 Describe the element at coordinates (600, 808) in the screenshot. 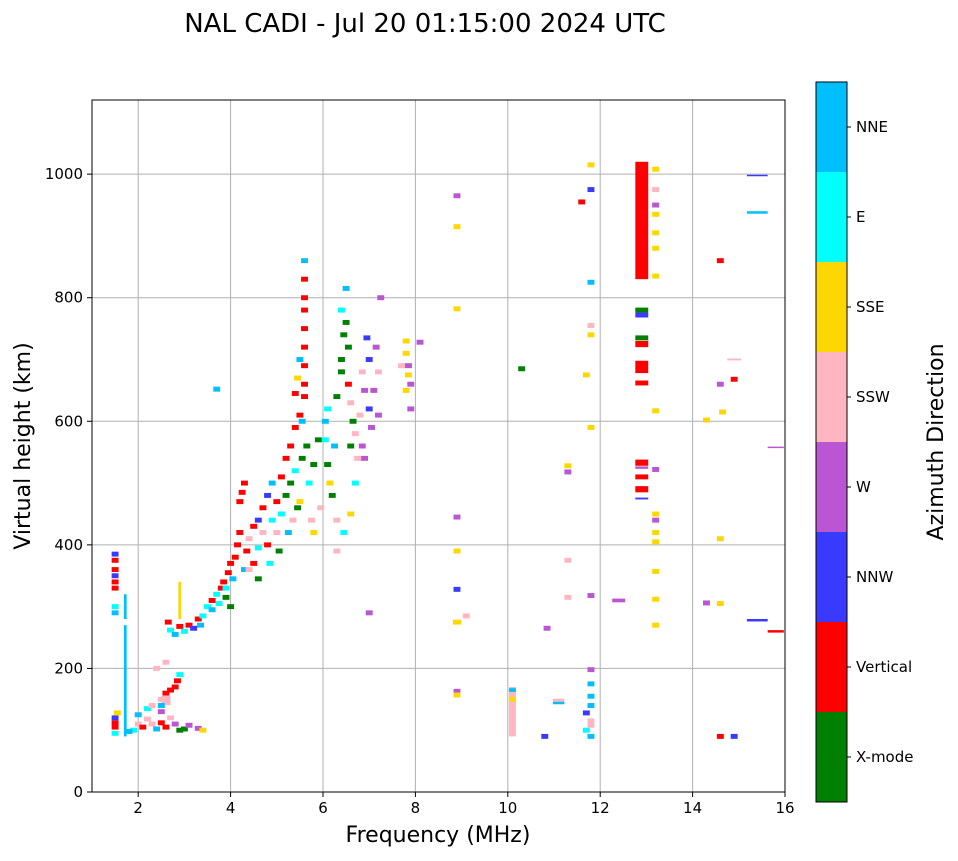

I see `x-tick-label: 12` at that location.